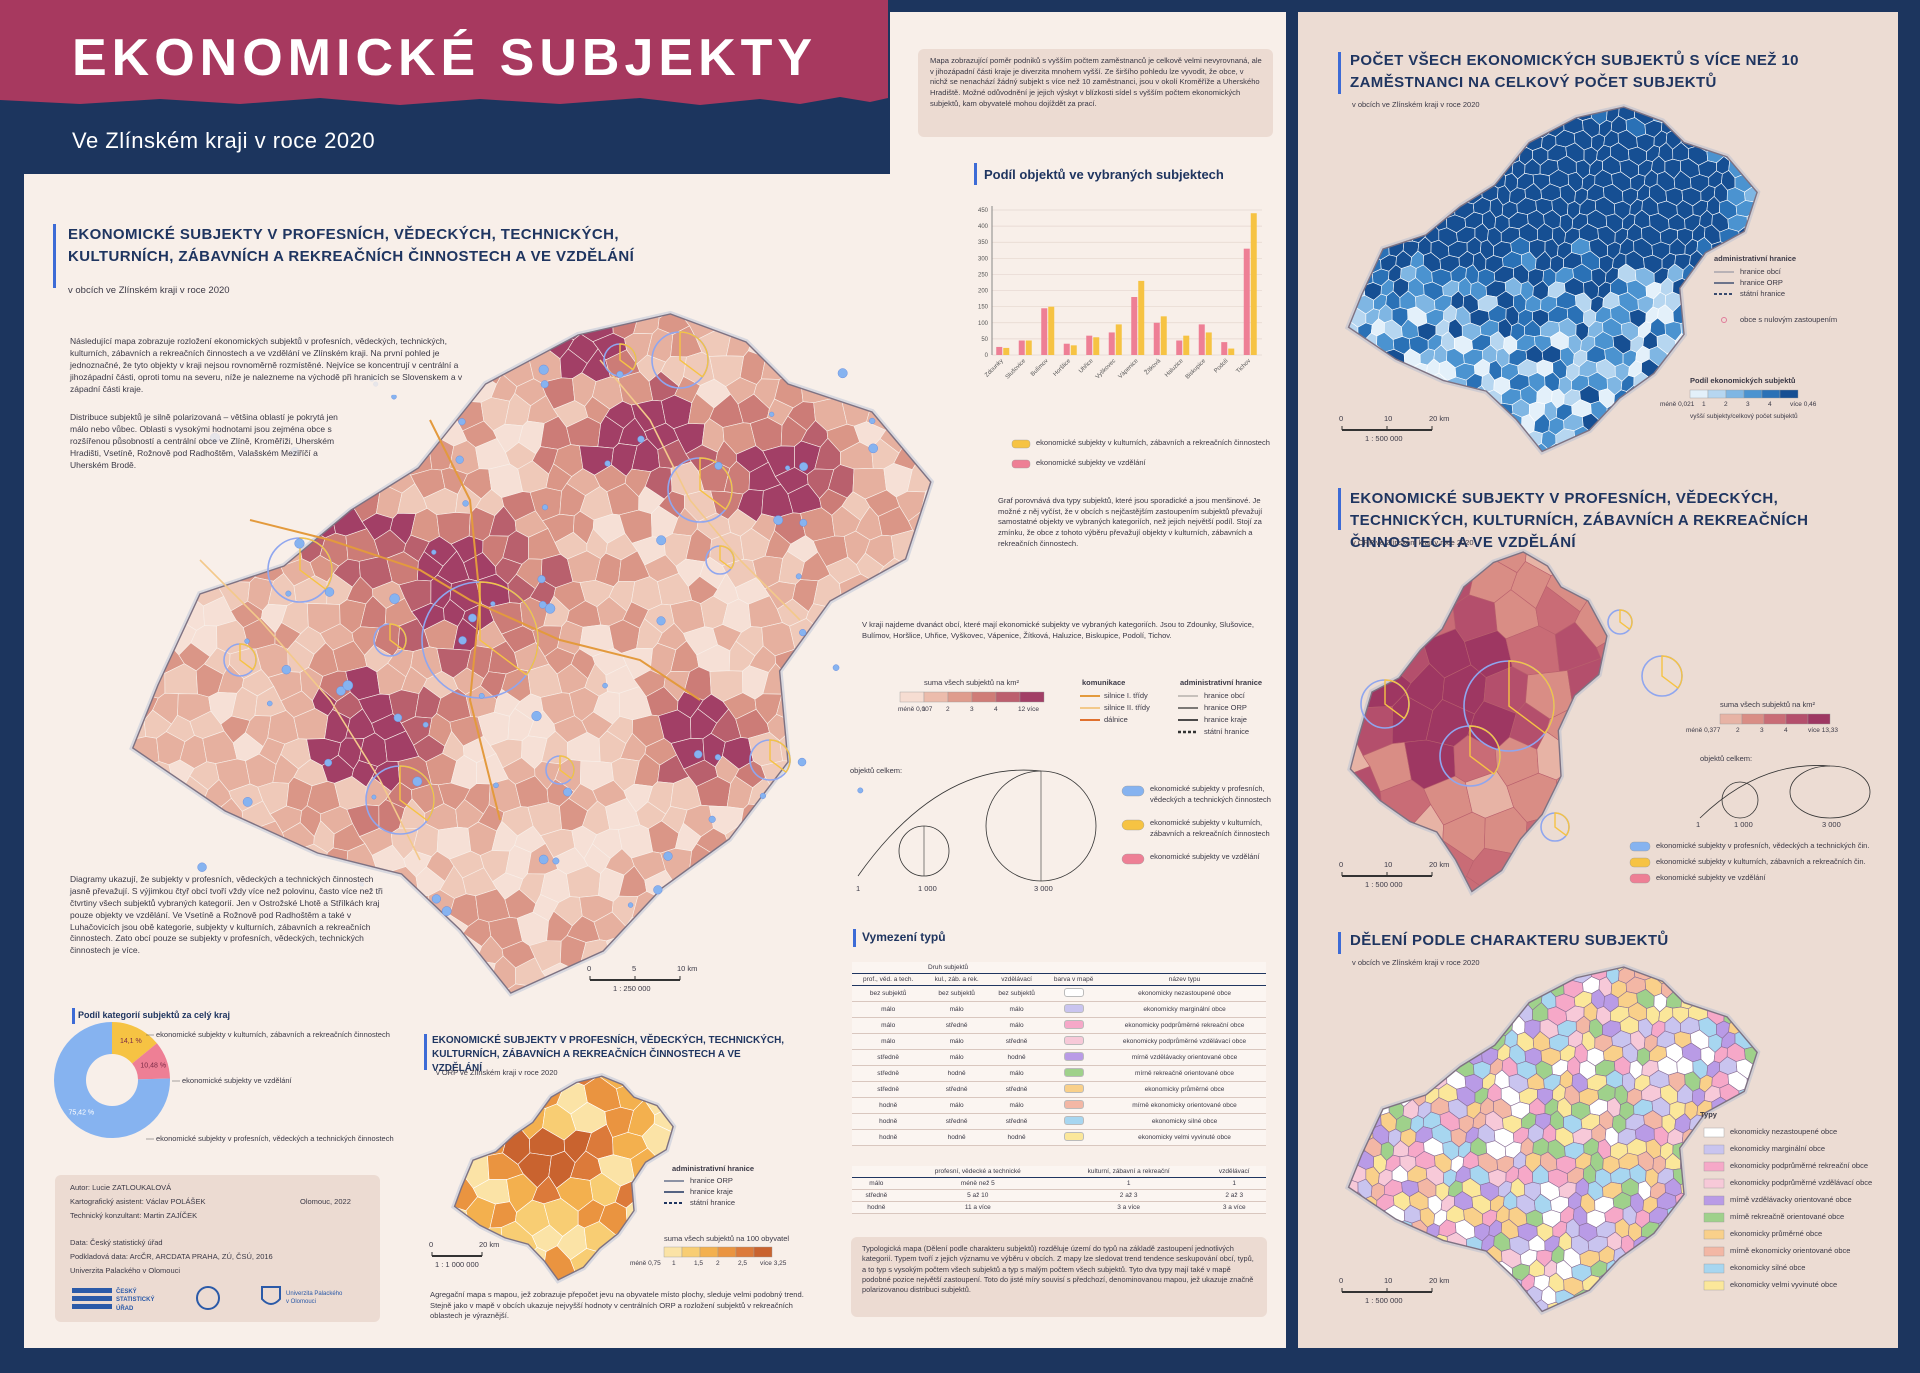 The image size is (1920, 1373). I want to click on legend-label: hranice ORP, so click(1225, 707).